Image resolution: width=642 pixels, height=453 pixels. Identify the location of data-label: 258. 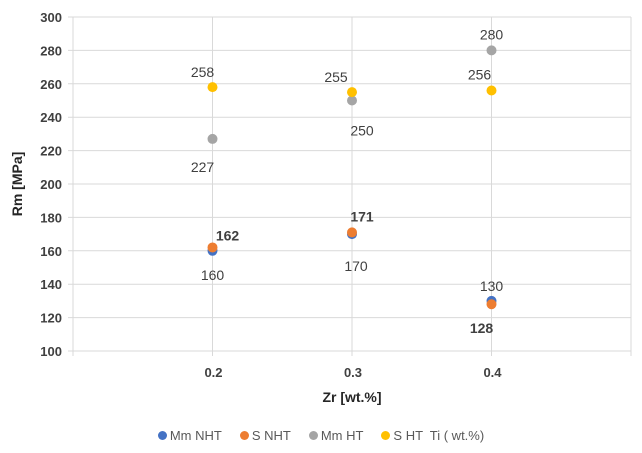
(203, 72).